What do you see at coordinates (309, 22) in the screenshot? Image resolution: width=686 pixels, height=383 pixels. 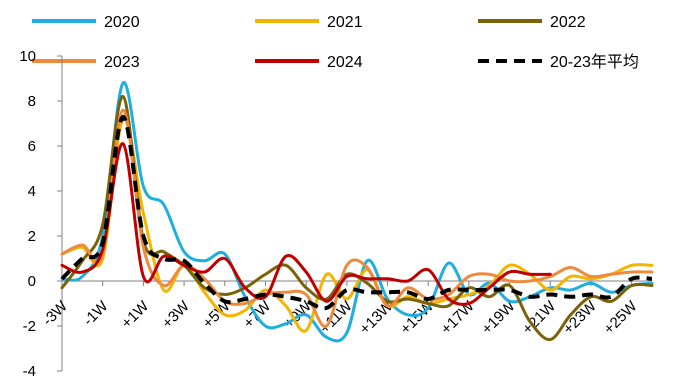 I see `legend-item-2021: 2021` at bounding box center [309, 22].